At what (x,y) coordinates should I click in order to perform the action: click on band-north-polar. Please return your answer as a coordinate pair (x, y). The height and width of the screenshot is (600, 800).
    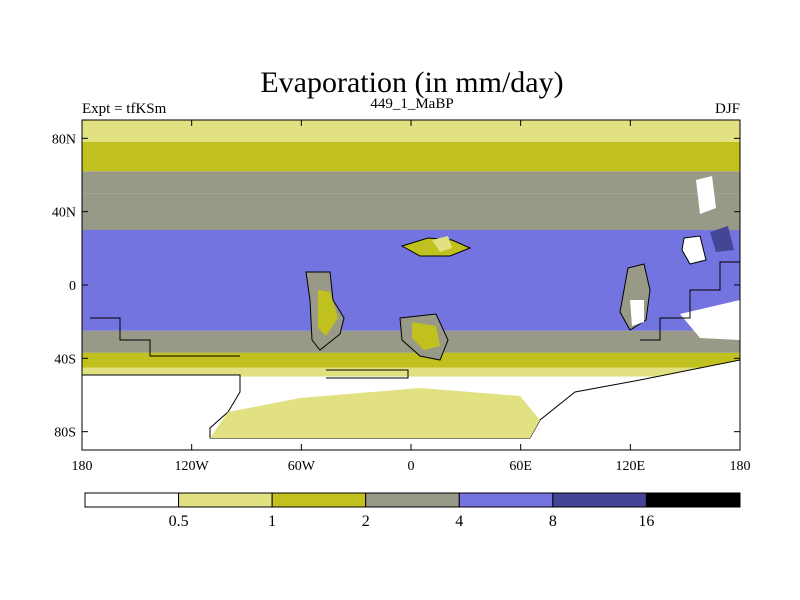
    Looking at the image, I should click on (411, 131).